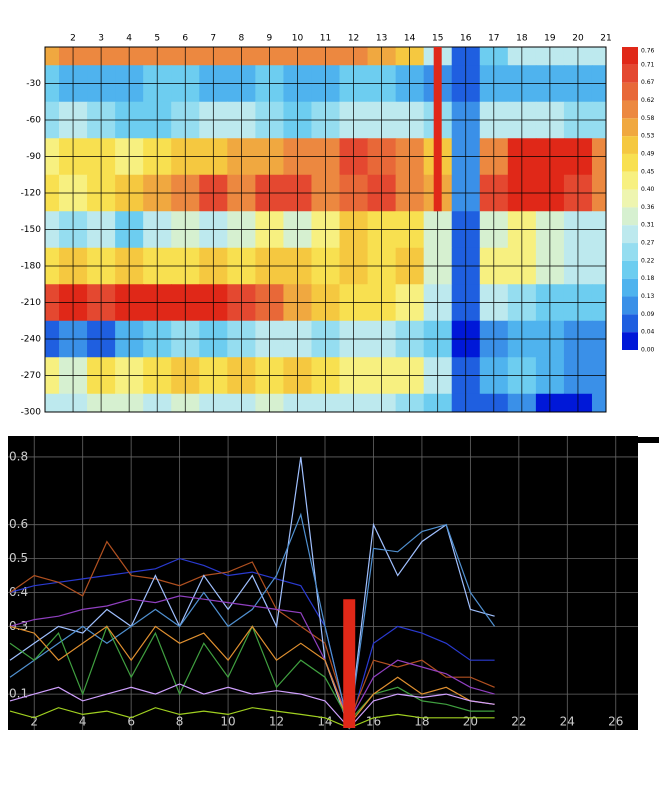  Describe the element at coordinates (615, 722) in the screenshot. I see `x-tick-label: 26` at that location.